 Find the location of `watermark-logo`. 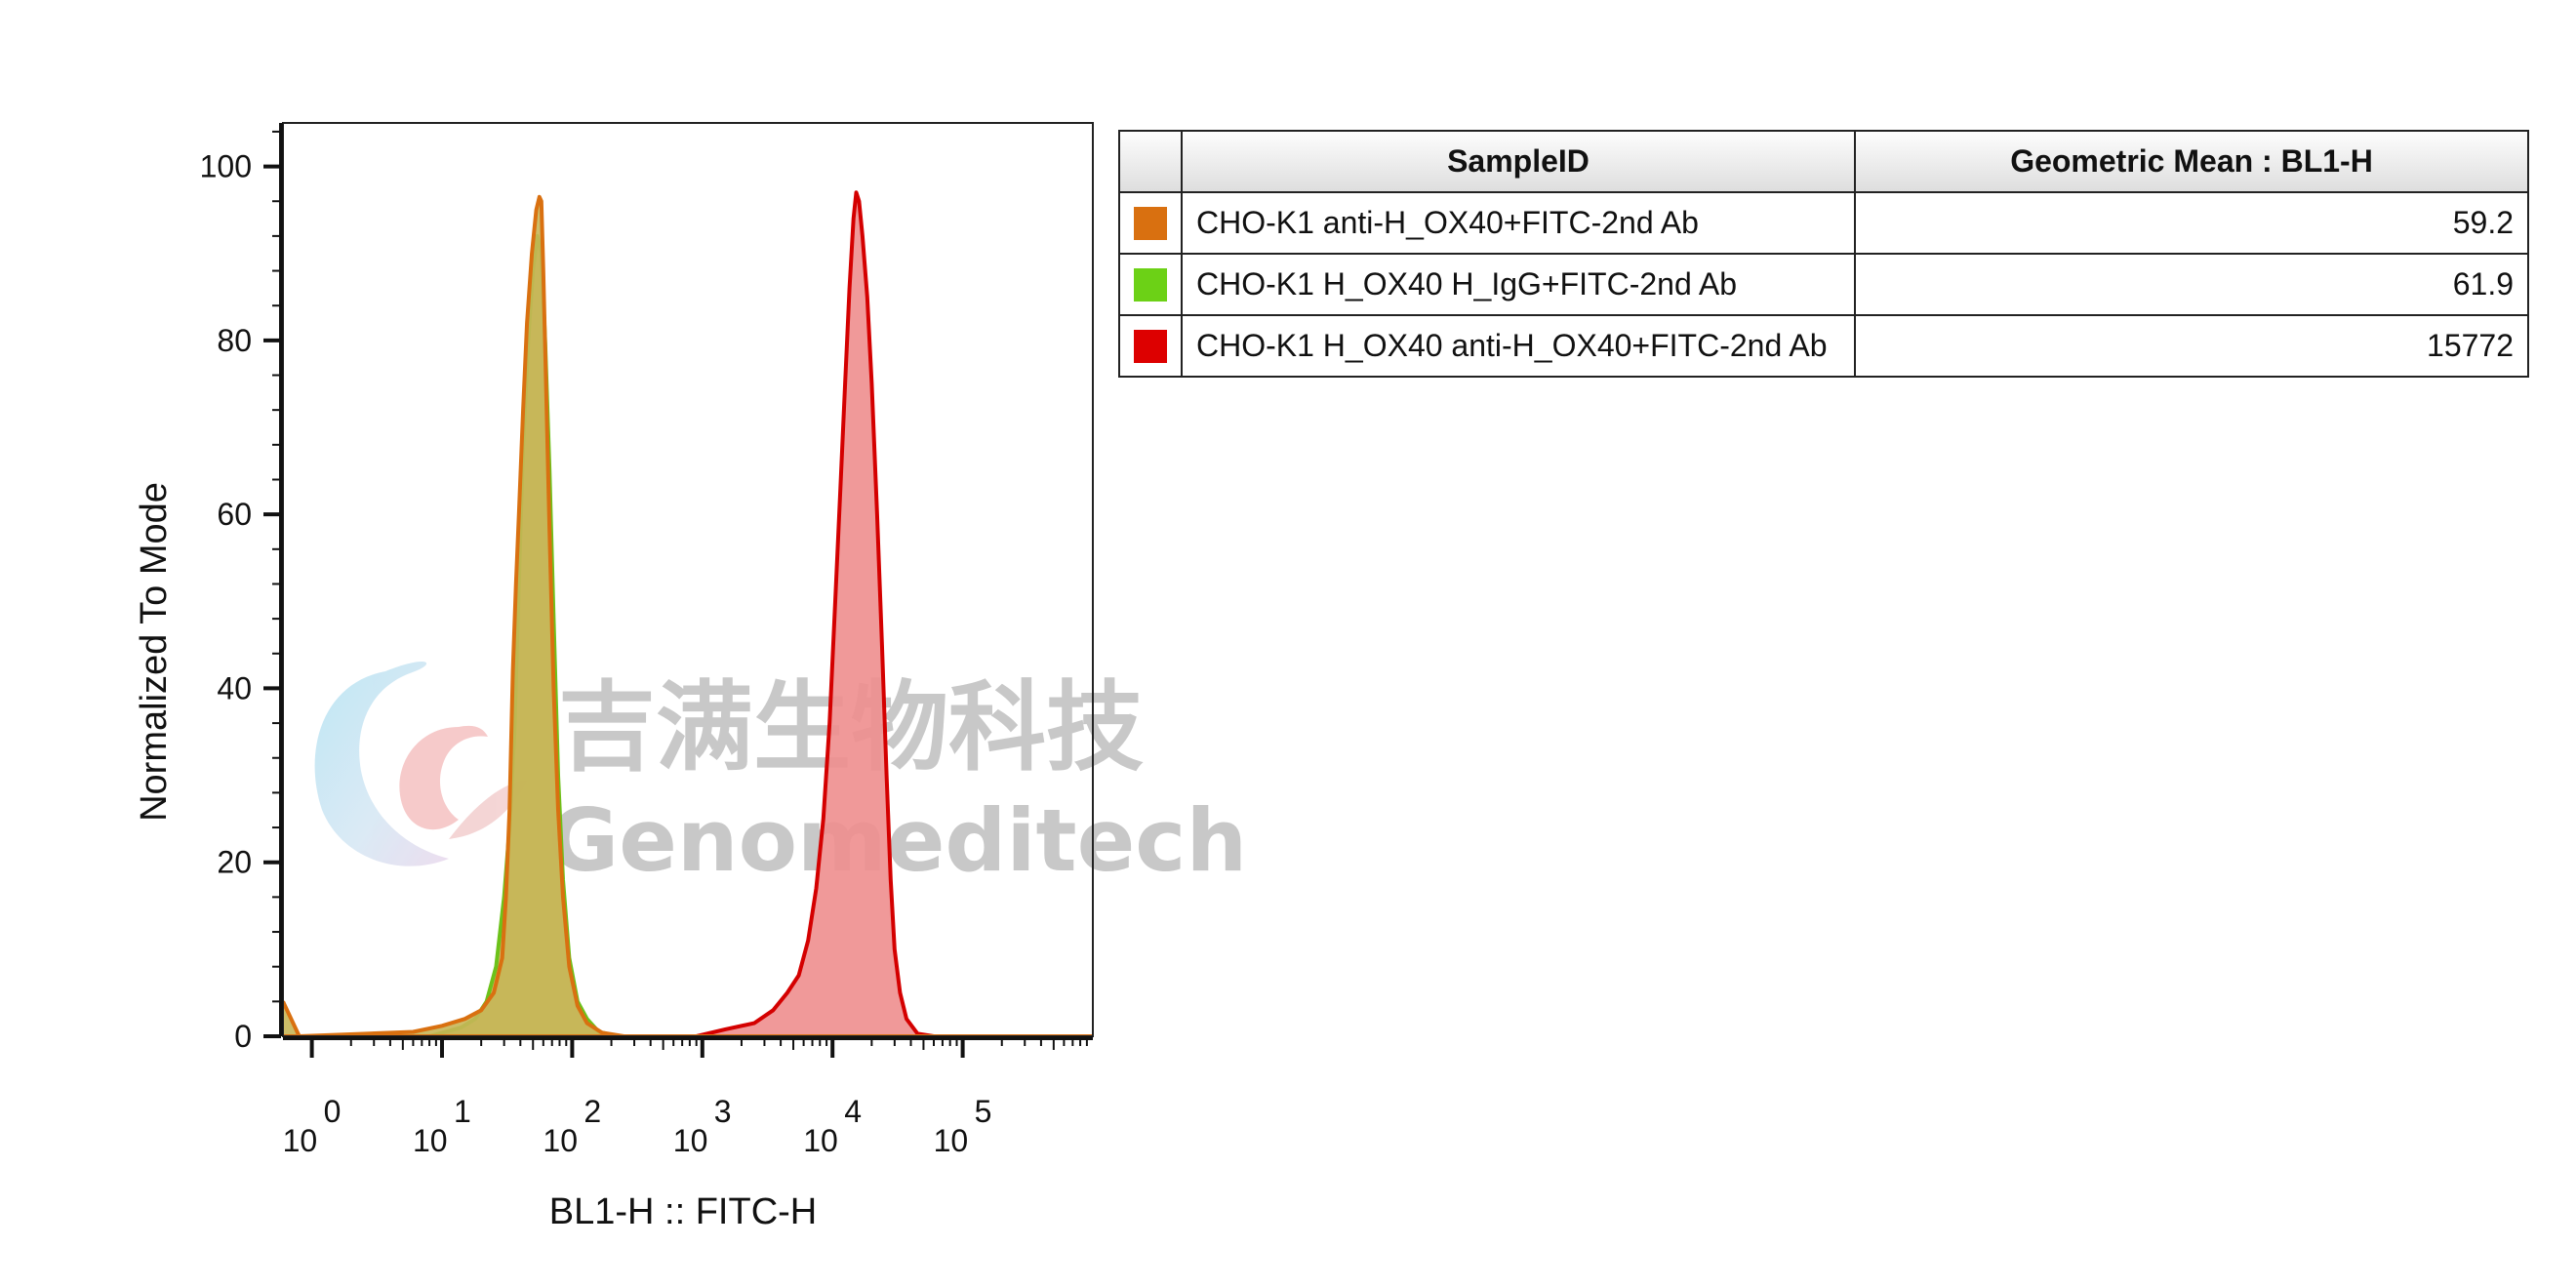

watermark-logo is located at coordinates (420, 764).